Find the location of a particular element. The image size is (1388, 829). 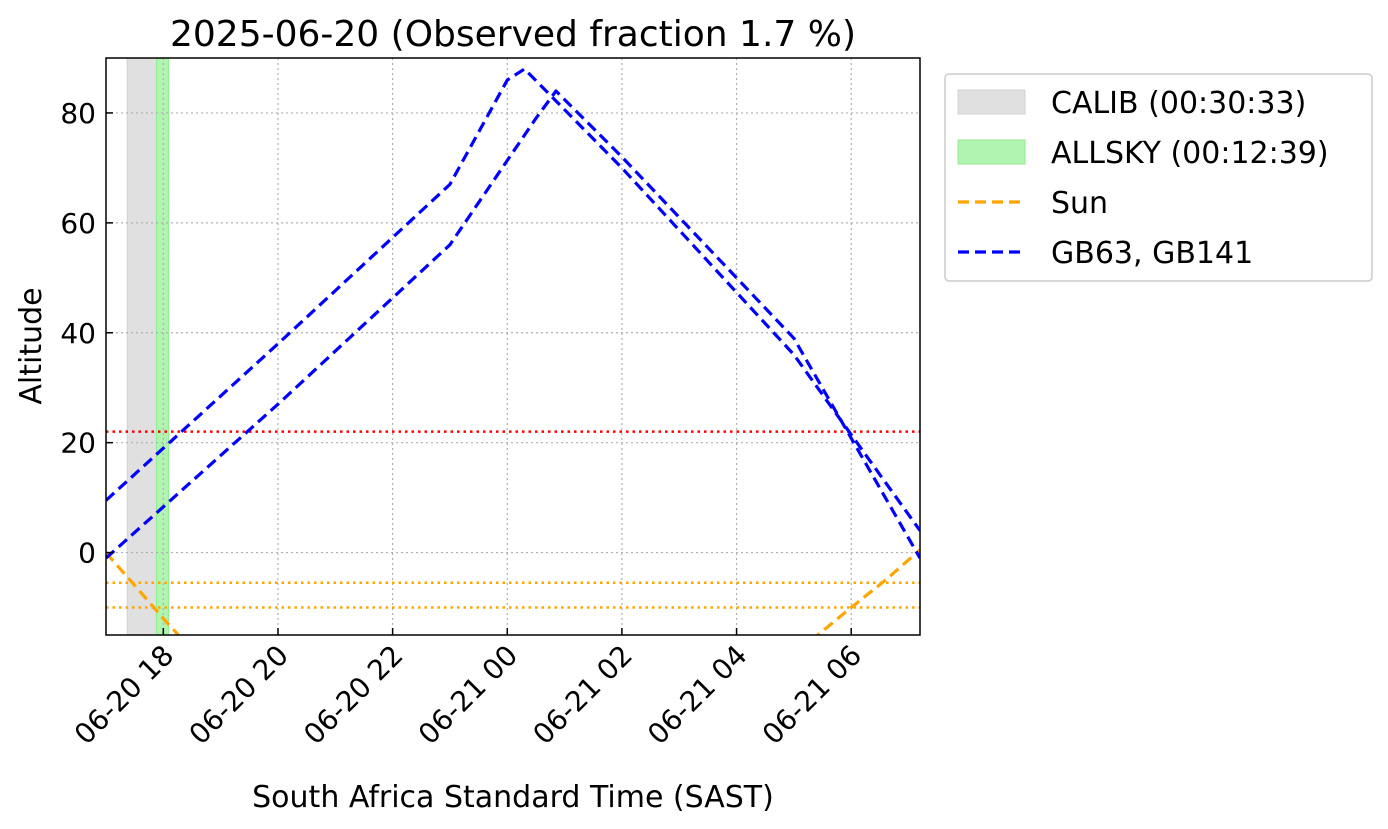

chart-title: 2025-06-20 (Observed fraction 1.7 %) is located at coordinates (513, 34).